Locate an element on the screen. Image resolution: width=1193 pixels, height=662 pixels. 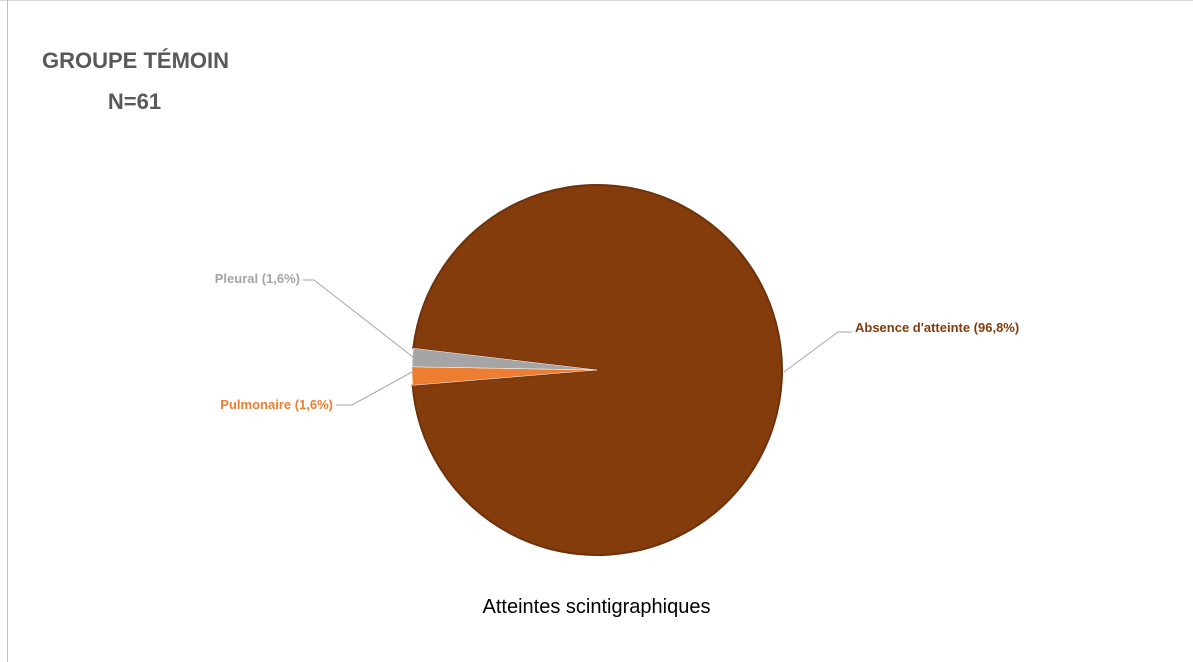
data-label-pleural: Pleural (1,6%) is located at coordinates (257, 278).